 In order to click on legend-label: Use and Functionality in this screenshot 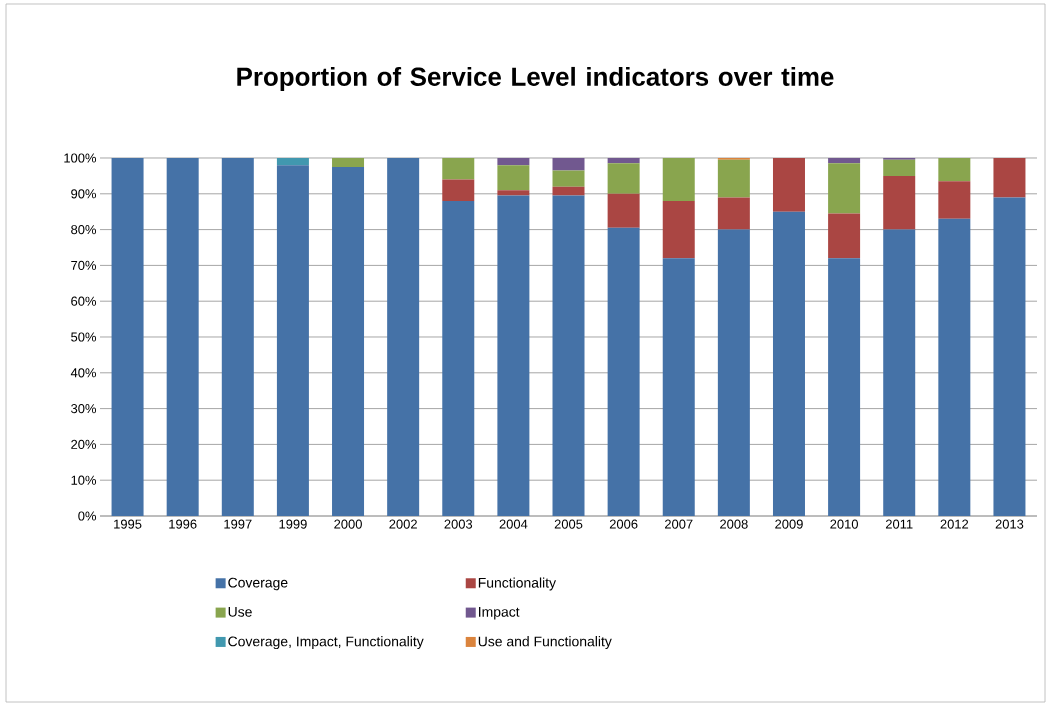, I will do `click(545, 643)`.